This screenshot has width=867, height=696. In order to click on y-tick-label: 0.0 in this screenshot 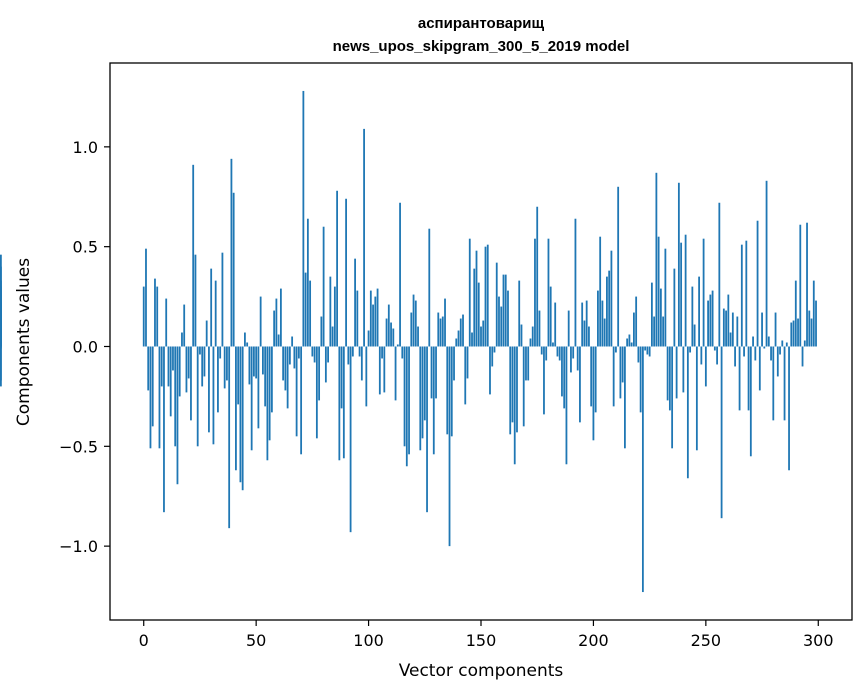, I will do `click(85, 346)`.